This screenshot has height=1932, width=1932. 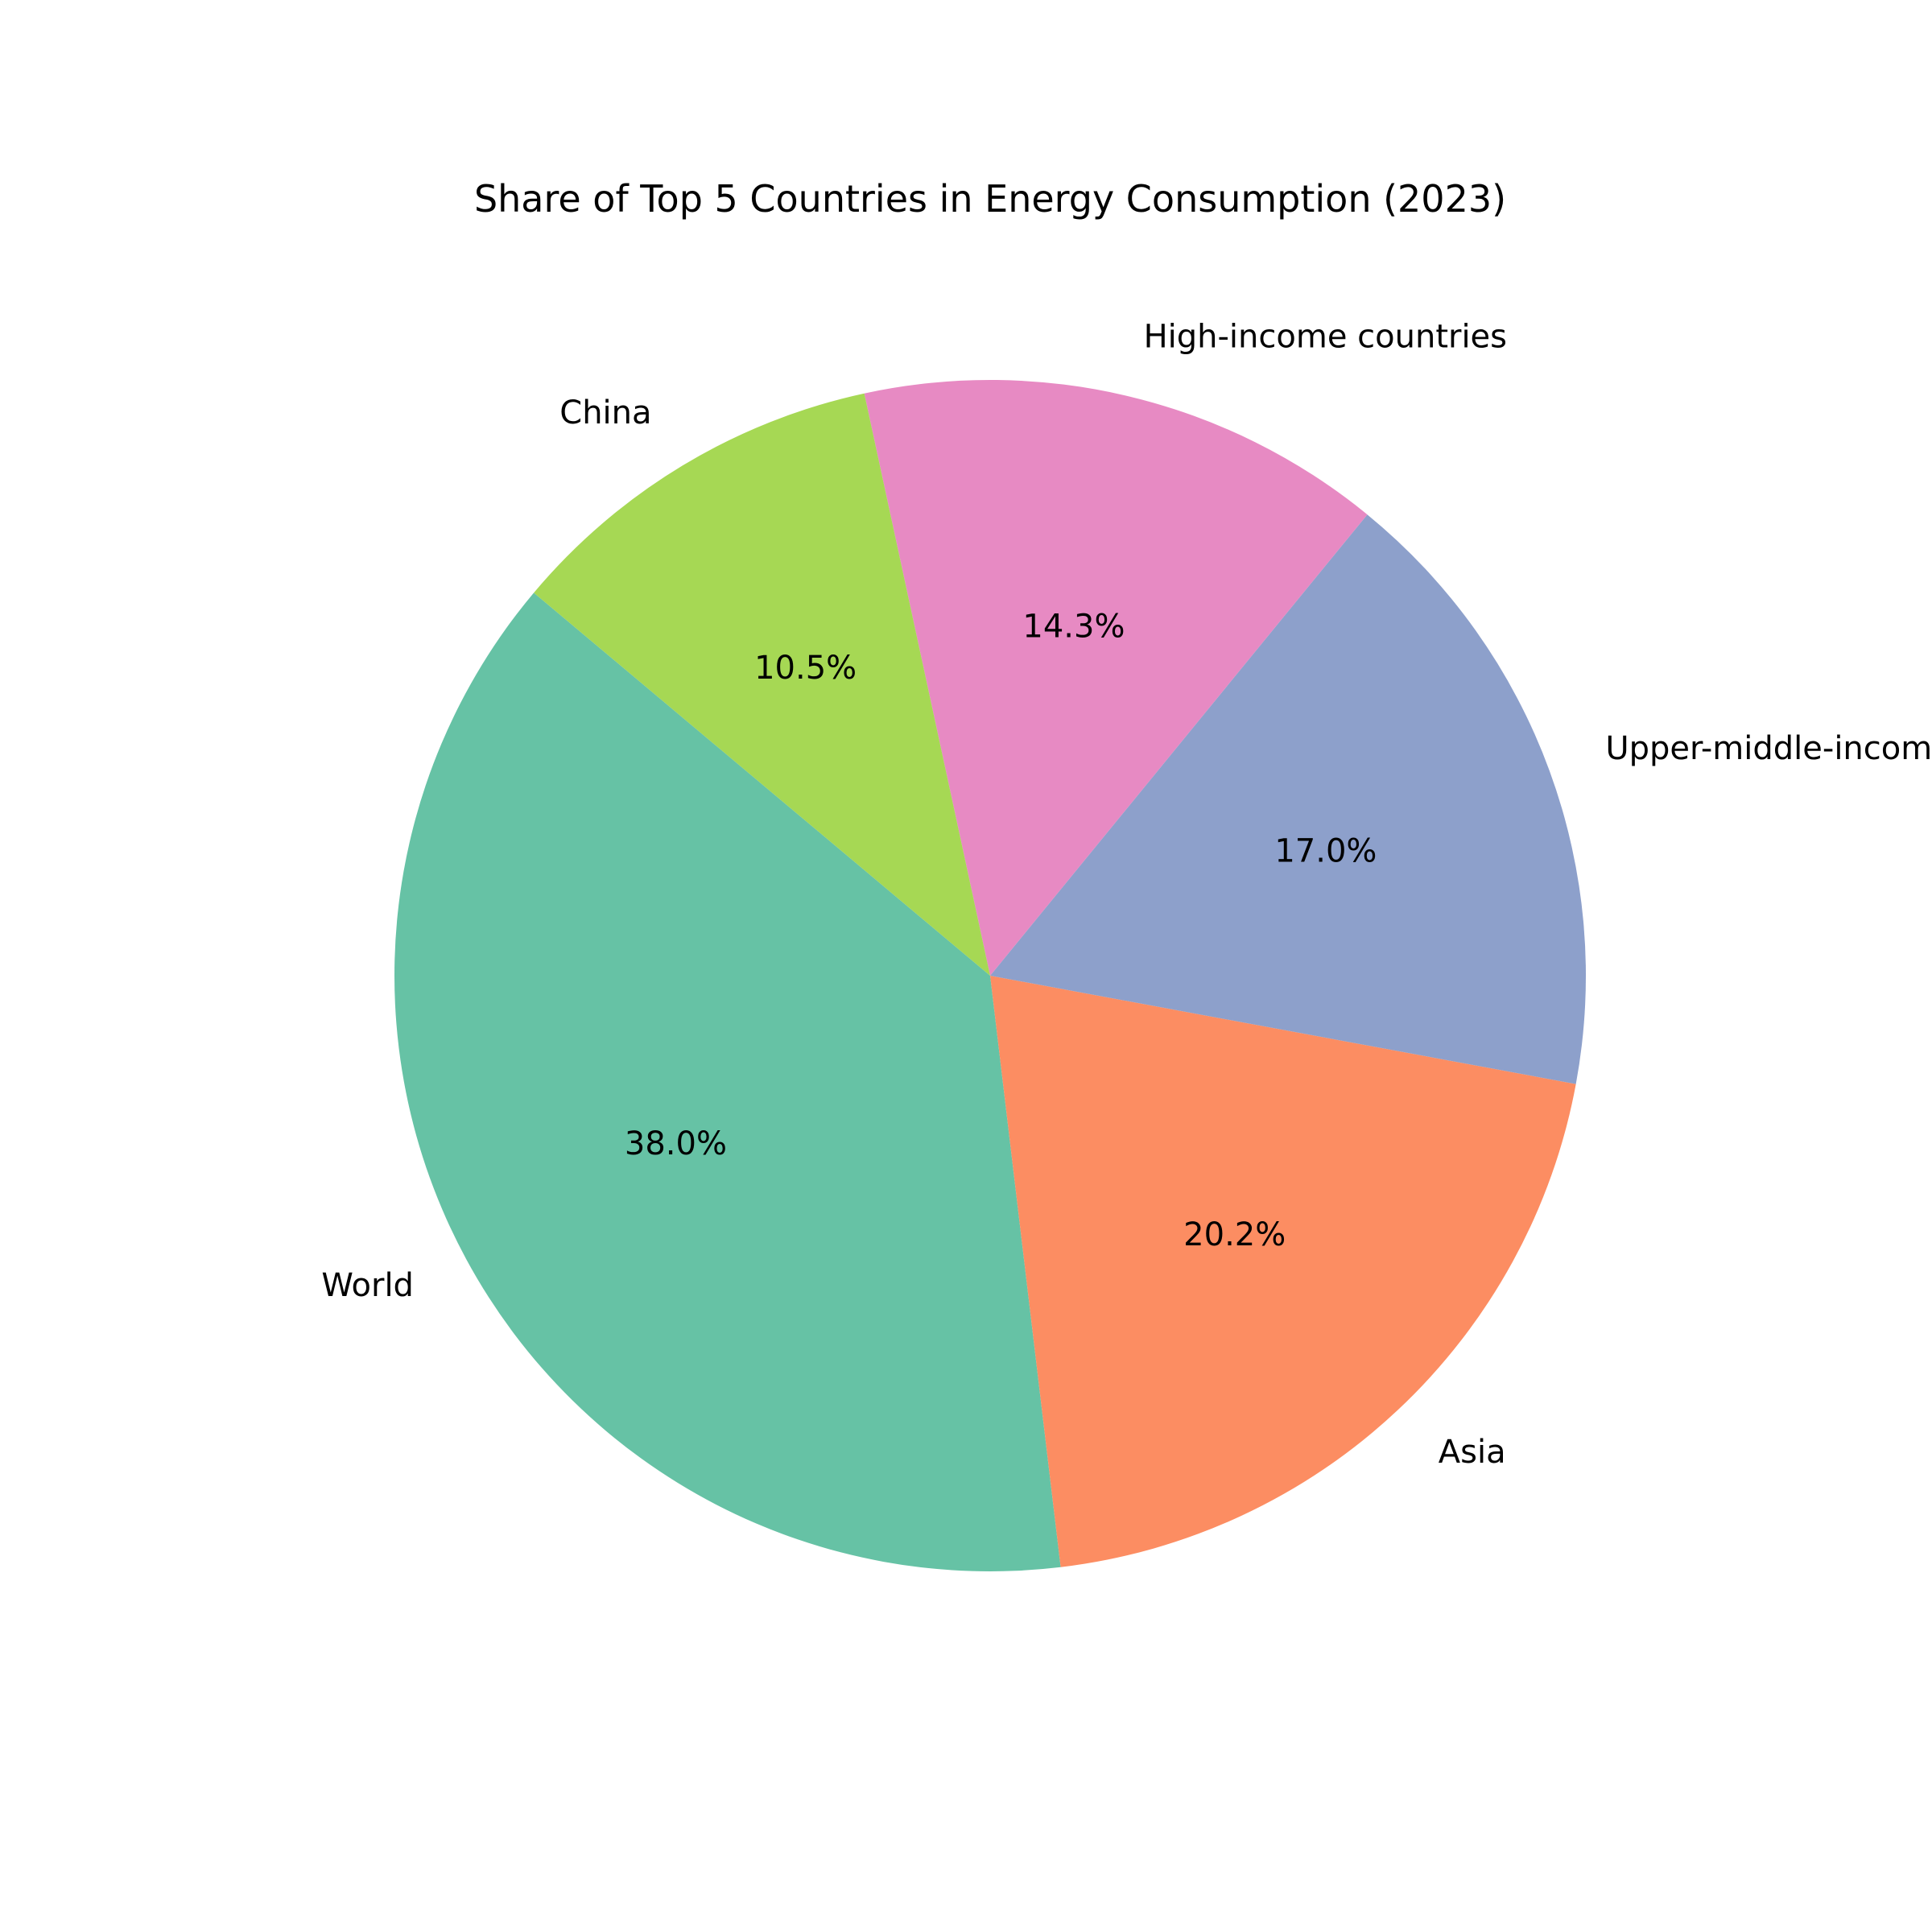 What do you see at coordinates (676, 1143) in the screenshot?
I see `slice-percent-world: 38.0%` at bounding box center [676, 1143].